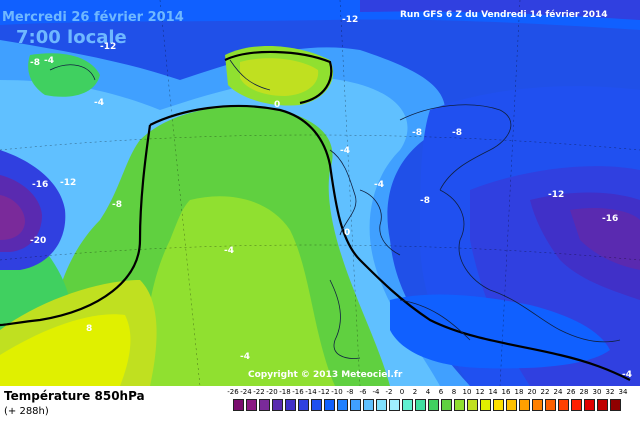 This screenshot has height=427, width=640. Describe the element at coordinates (454, 392) in the screenshot. I see `scale-tick: 8` at that location.